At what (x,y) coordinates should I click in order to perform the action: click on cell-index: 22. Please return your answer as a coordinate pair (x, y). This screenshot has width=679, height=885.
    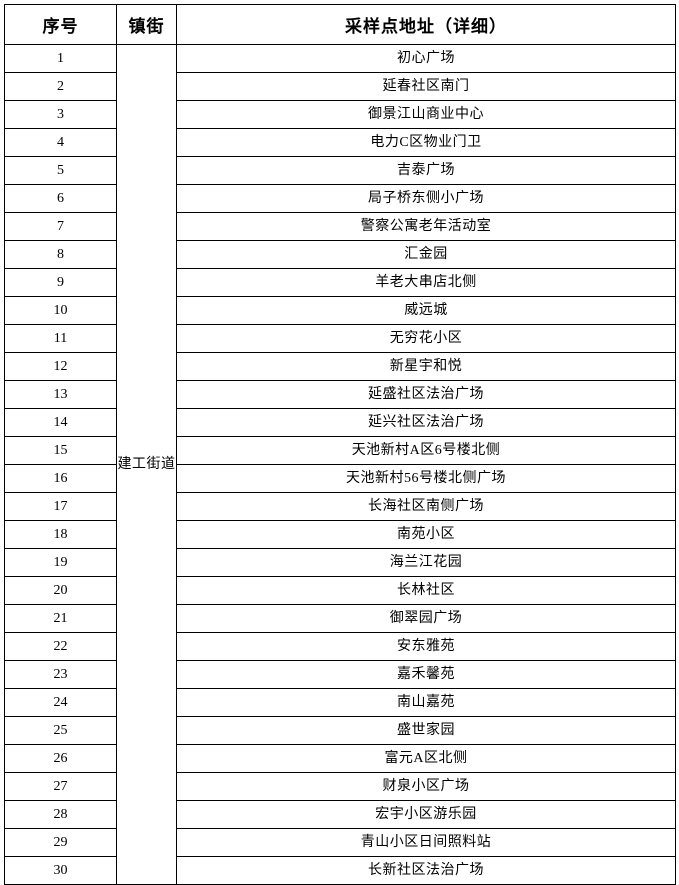
    Looking at the image, I should click on (60, 646).